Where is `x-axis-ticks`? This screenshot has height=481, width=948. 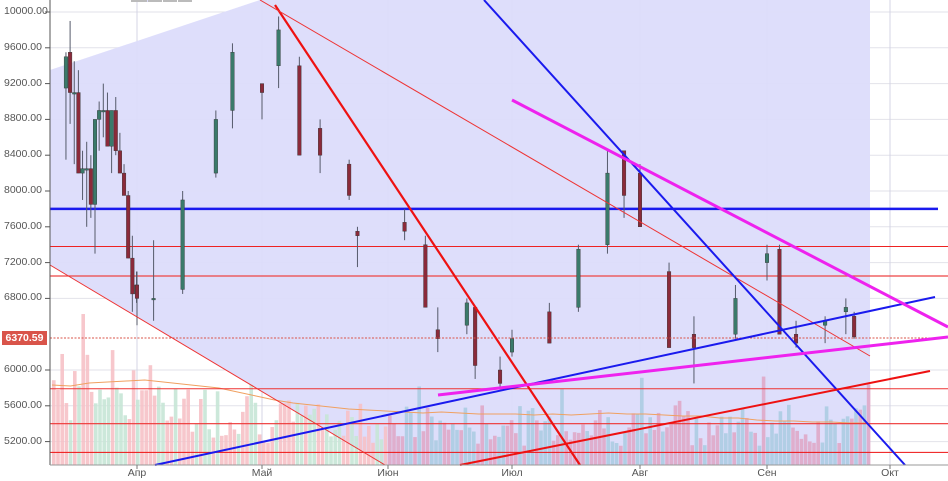
x-axis-ticks is located at coordinates (513, 467).